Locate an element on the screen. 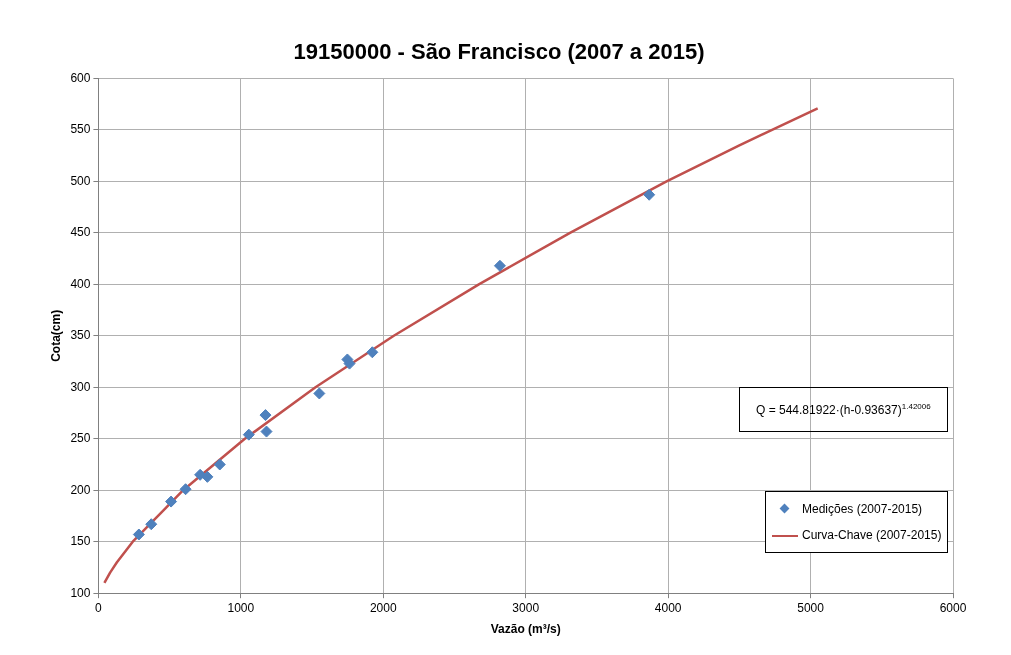 The width and height of the screenshot is (1011, 655). y-tick-label: 400 is located at coordinates (80, 283).